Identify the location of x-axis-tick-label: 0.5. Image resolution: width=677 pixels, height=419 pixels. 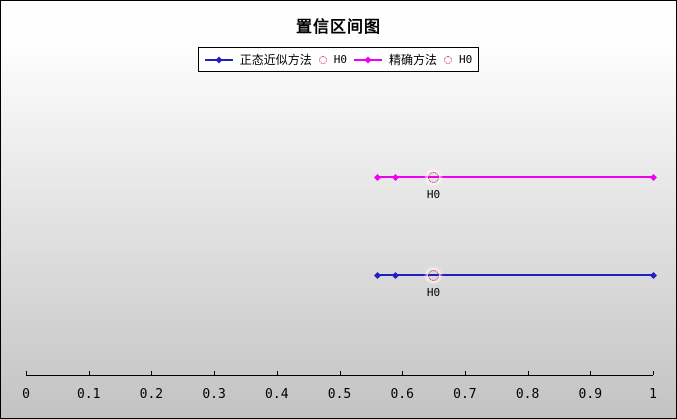
(339, 394).